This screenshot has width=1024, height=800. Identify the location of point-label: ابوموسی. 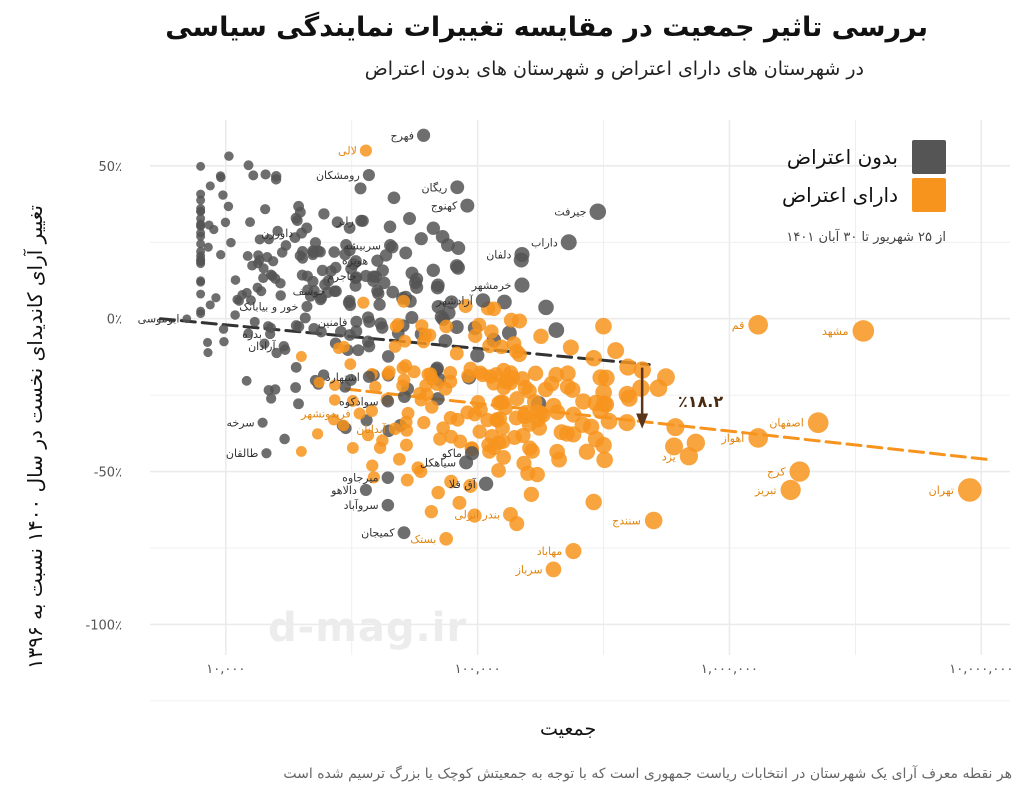
(159, 319).